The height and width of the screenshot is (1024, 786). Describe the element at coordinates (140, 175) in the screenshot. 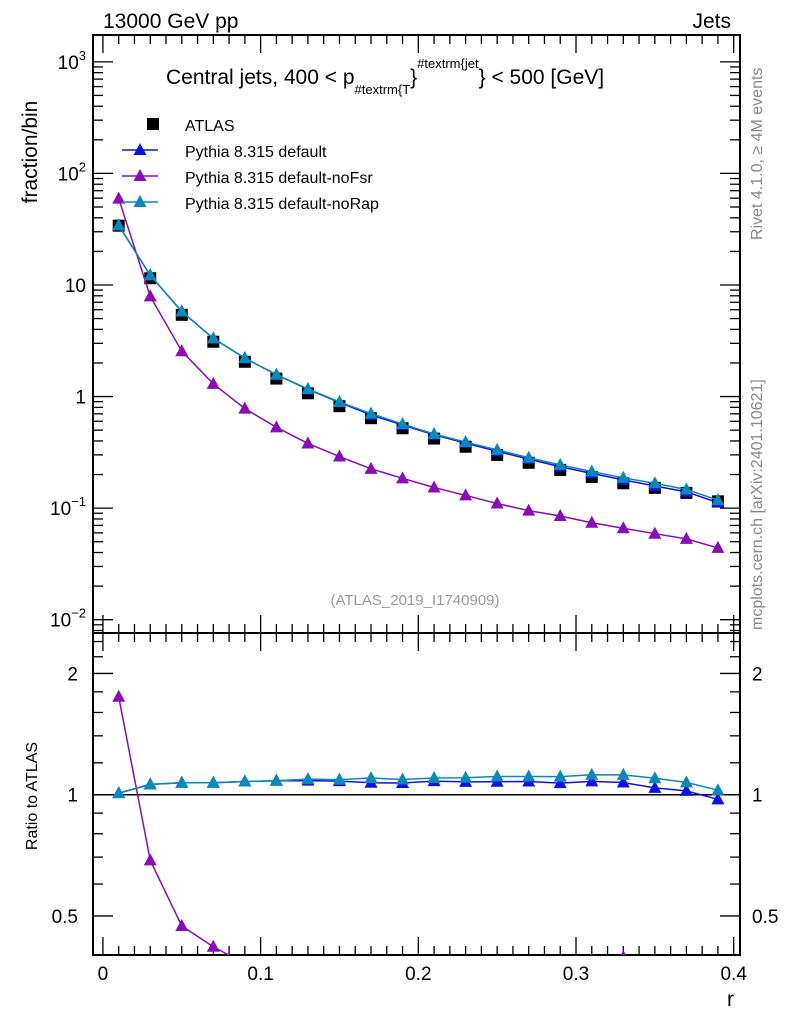

I see `legend-marker` at that location.